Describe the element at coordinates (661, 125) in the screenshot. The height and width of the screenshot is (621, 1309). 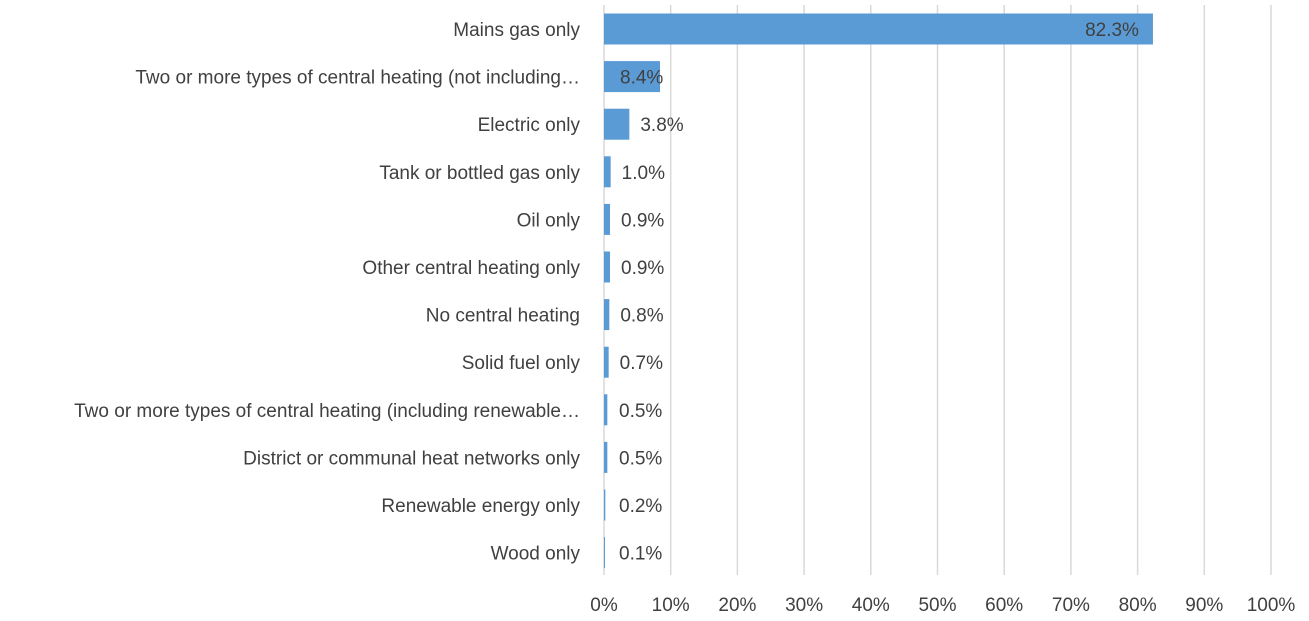
I see `data-label: 3.8%` at that location.